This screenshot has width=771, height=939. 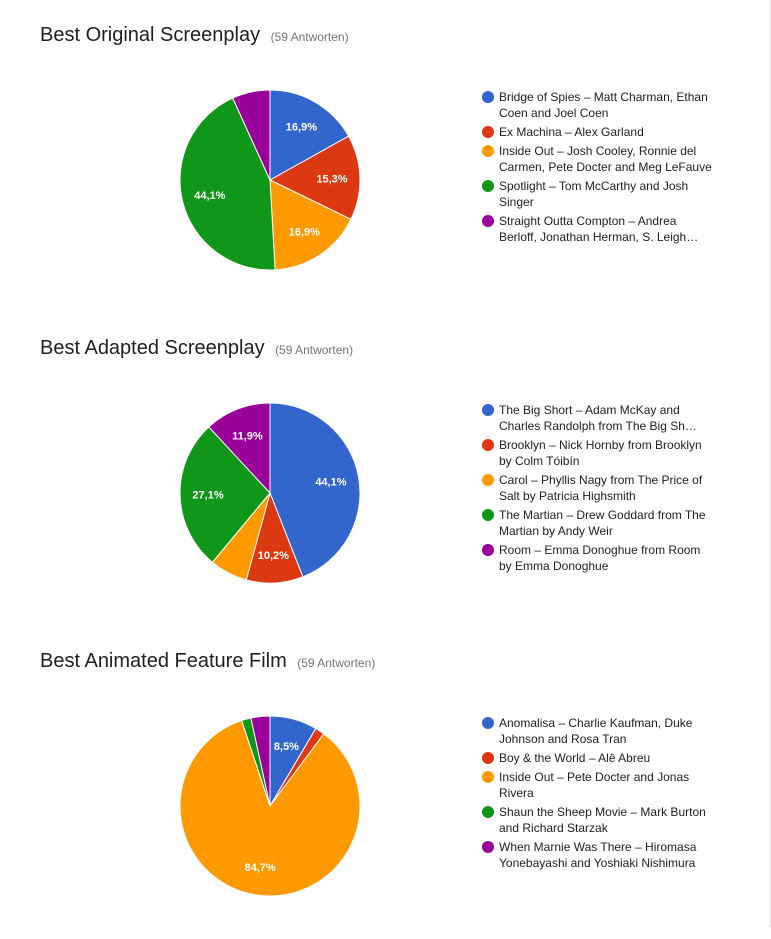 I want to click on pie-slice-label-4: 11,9%, so click(x=247, y=436).